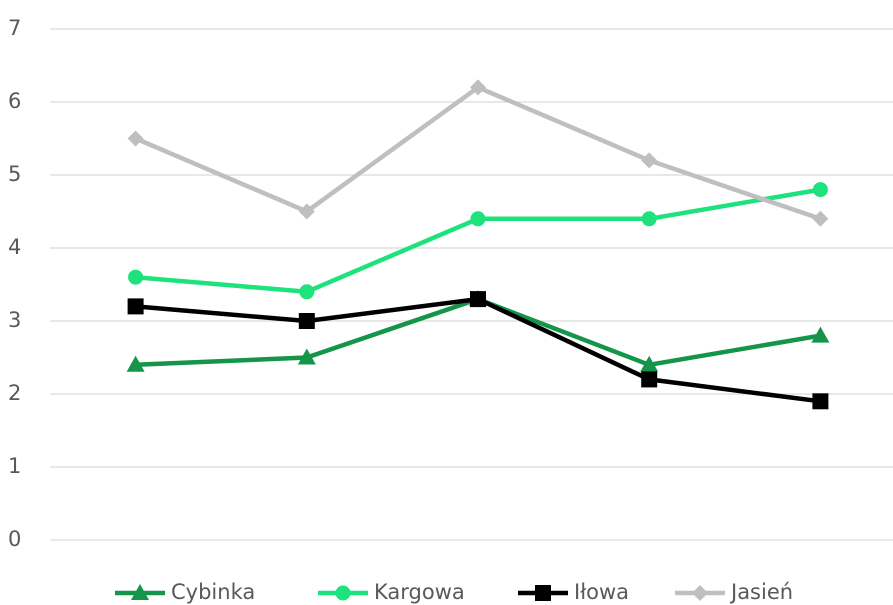 The image size is (893, 605). What do you see at coordinates (14, 466) in the screenshot?
I see `y-tick-label: 1` at bounding box center [14, 466].